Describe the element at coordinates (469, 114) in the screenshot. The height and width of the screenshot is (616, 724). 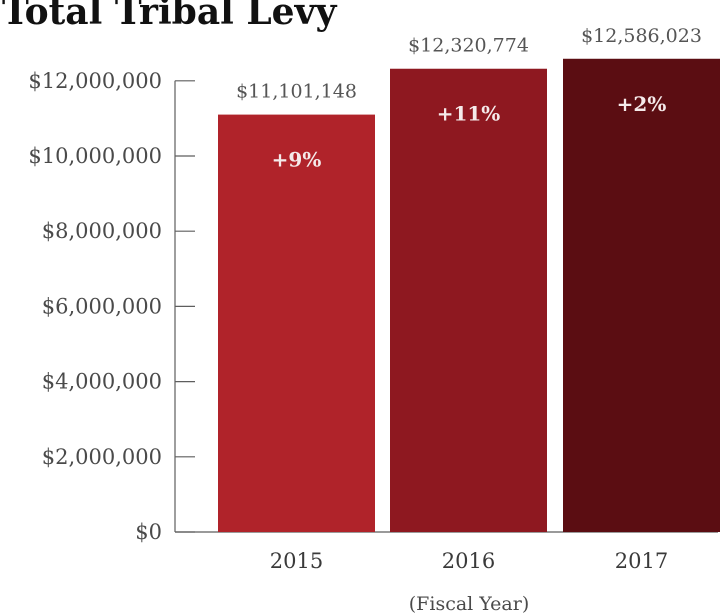
I see `bar-change-label: +11%` at that location.